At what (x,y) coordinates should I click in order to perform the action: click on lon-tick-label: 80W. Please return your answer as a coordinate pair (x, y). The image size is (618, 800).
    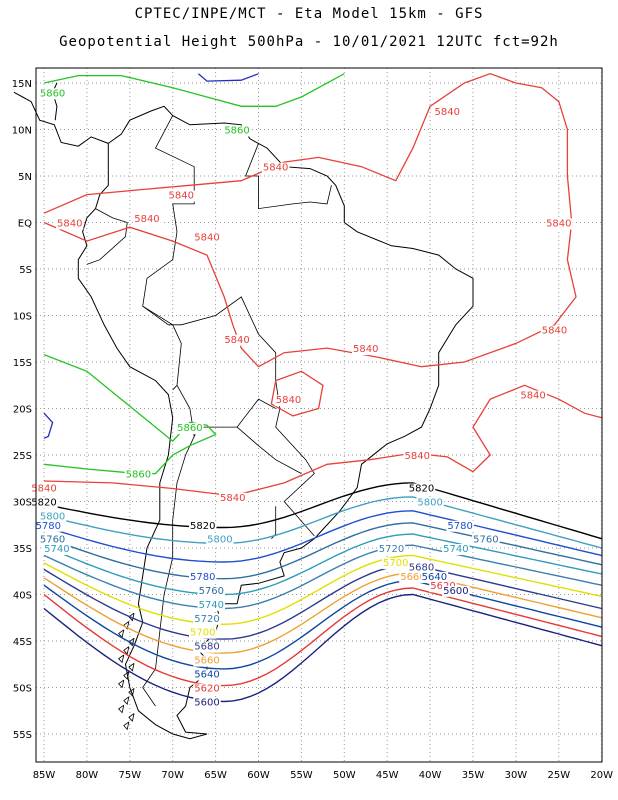
    Looking at the image, I should click on (87, 775).